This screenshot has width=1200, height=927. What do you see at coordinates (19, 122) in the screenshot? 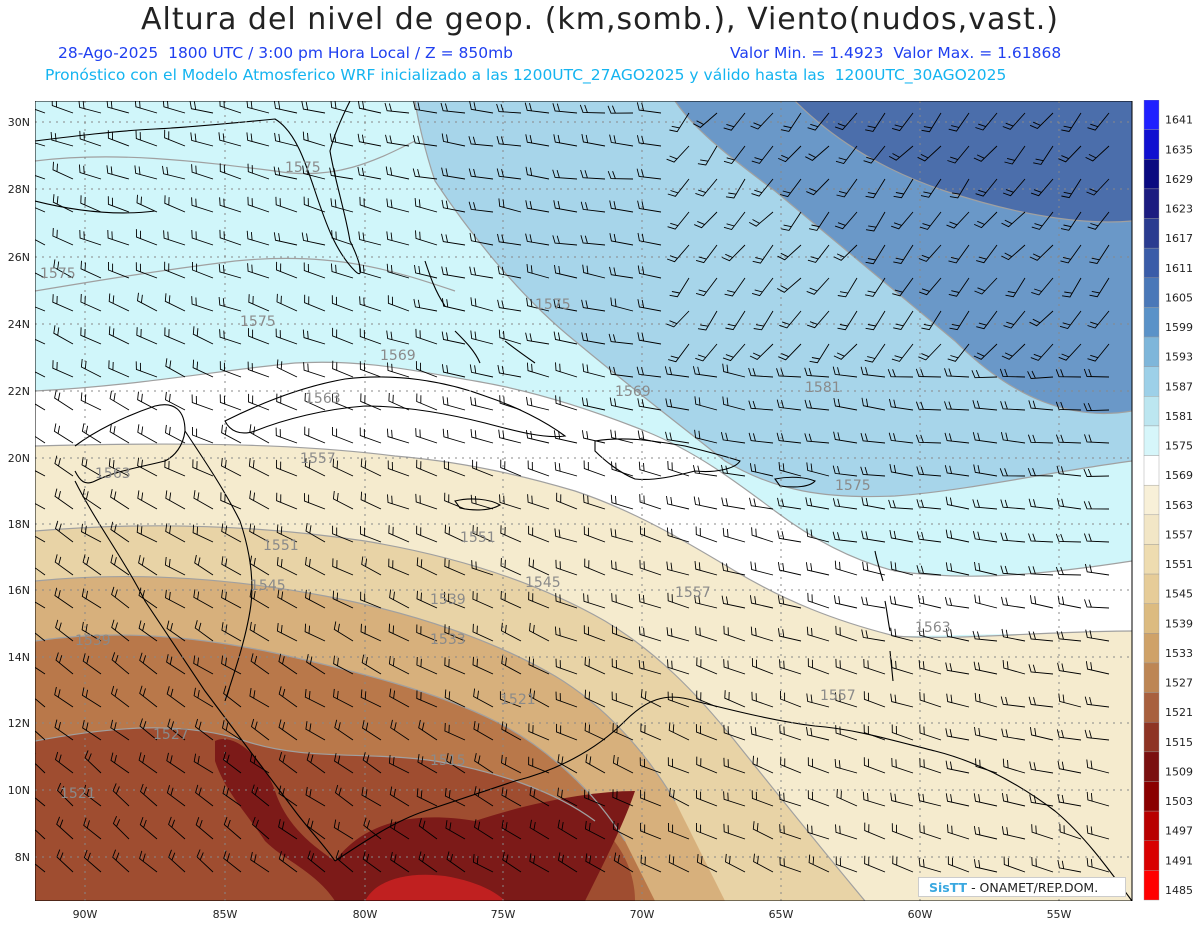
I see `lat-label: 30N` at bounding box center [19, 122].